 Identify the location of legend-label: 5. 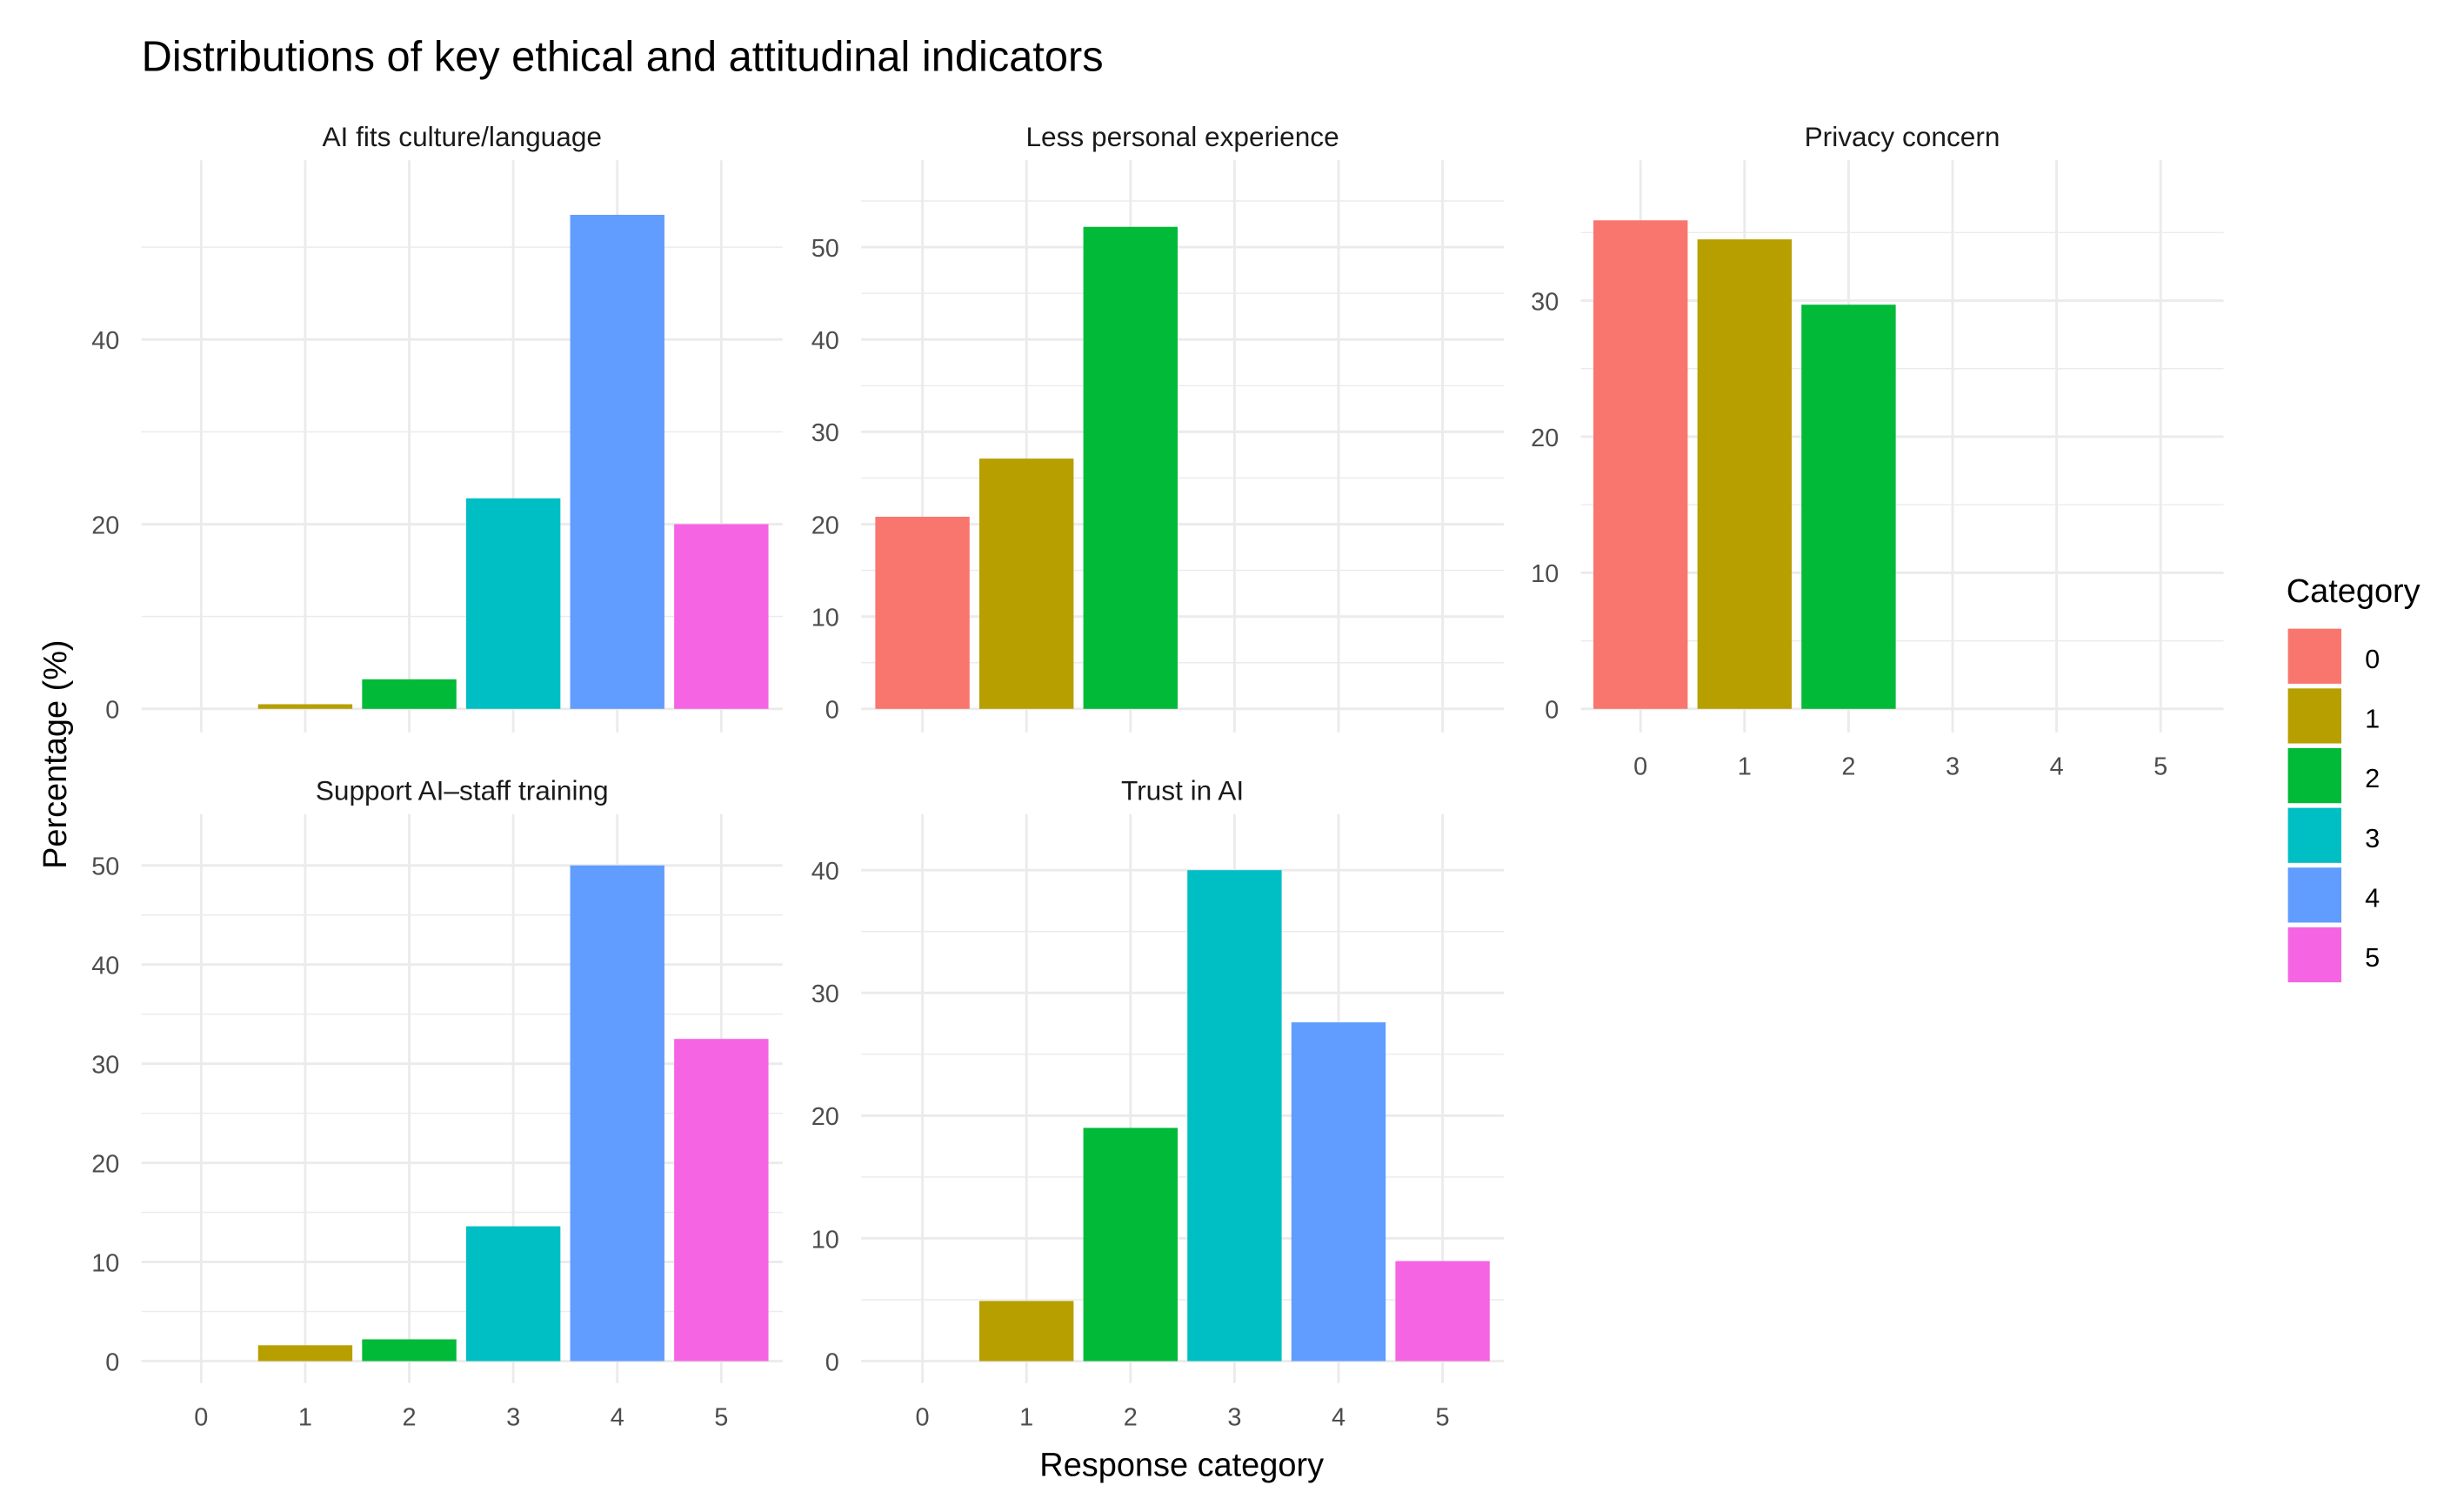
(2372, 958).